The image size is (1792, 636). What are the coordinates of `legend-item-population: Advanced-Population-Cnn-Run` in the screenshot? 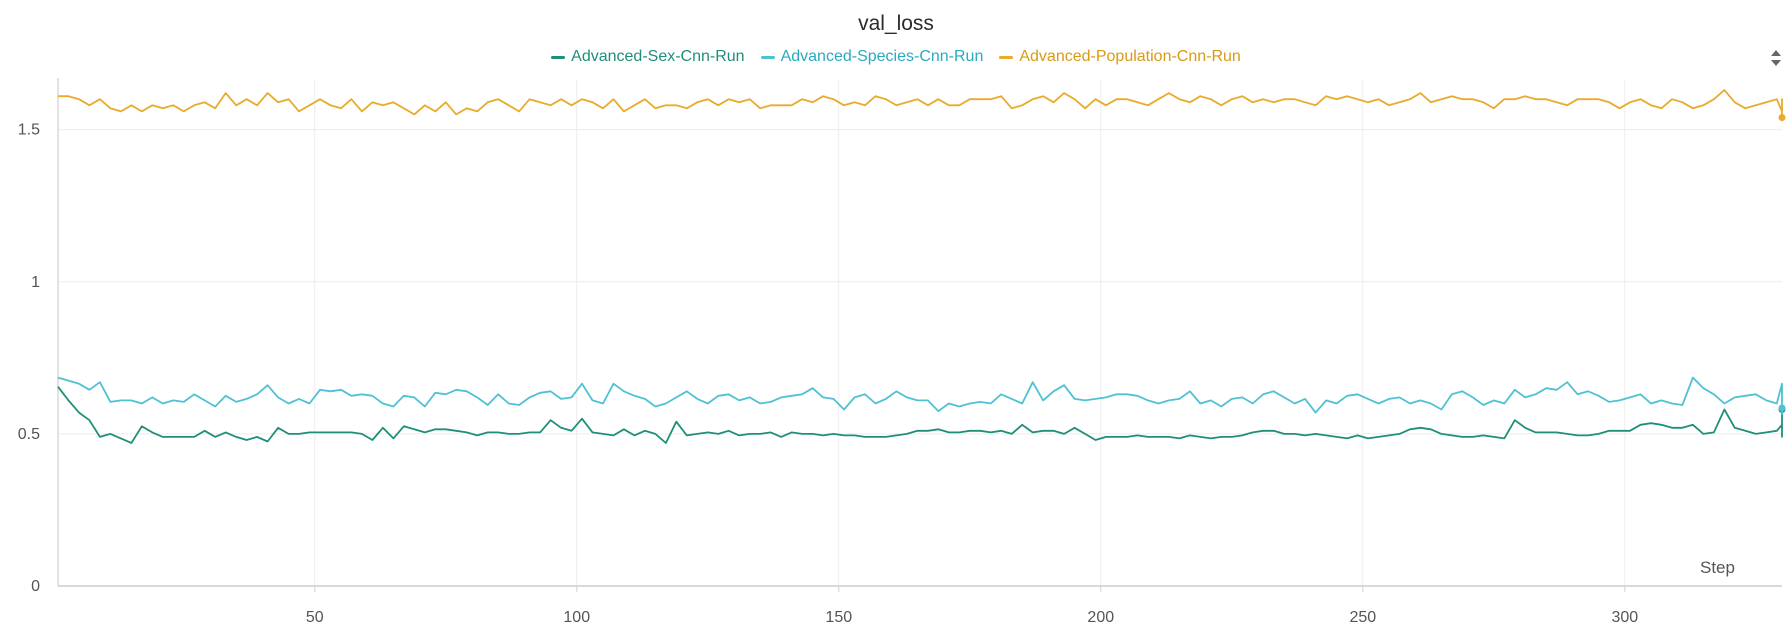 It's located at (1120, 57).